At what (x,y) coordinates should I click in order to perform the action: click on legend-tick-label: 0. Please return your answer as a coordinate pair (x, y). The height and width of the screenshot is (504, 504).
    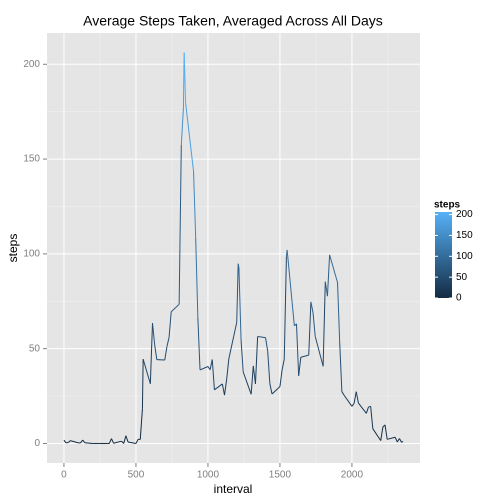
    Looking at the image, I should click on (459, 298).